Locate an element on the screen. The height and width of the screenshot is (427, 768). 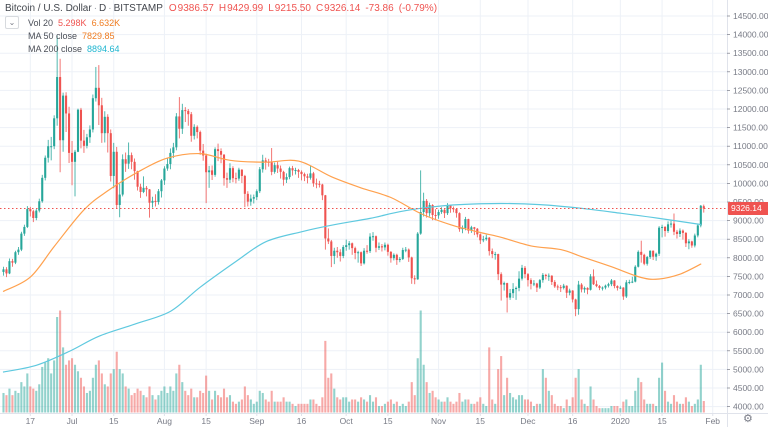
settings-gear-icon: ⚙ is located at coordinates (748, 419).